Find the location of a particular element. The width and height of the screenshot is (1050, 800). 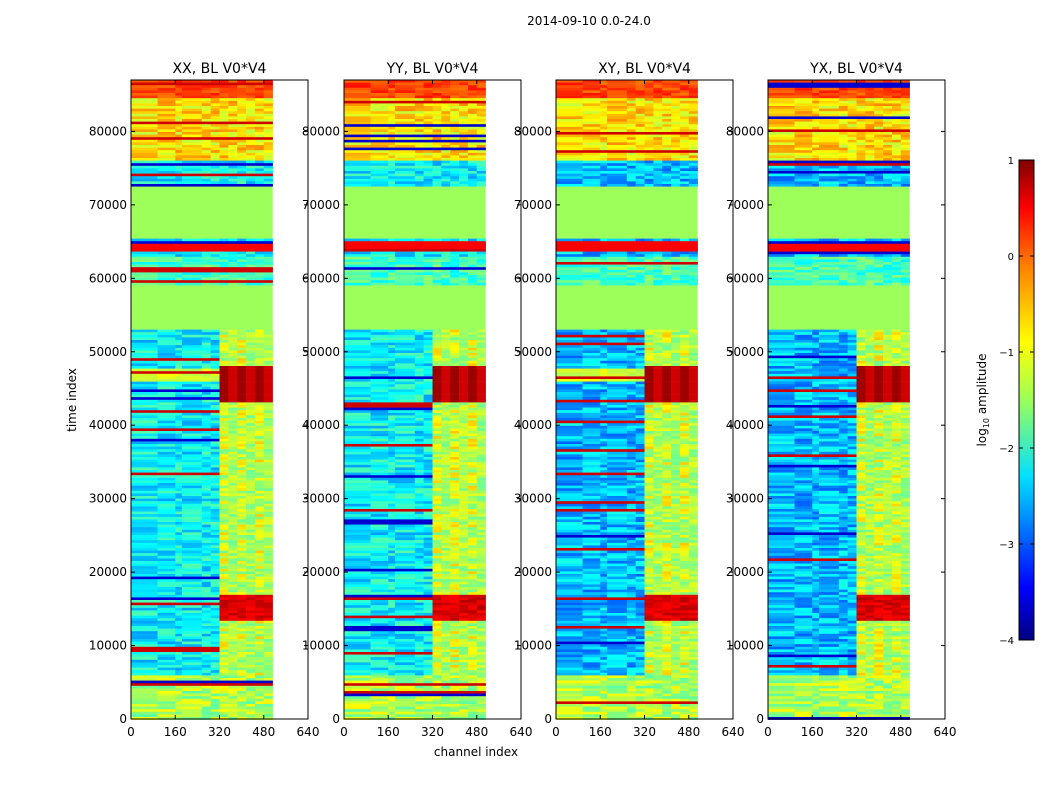

flagged-cell is located at coordinates (415, 315).